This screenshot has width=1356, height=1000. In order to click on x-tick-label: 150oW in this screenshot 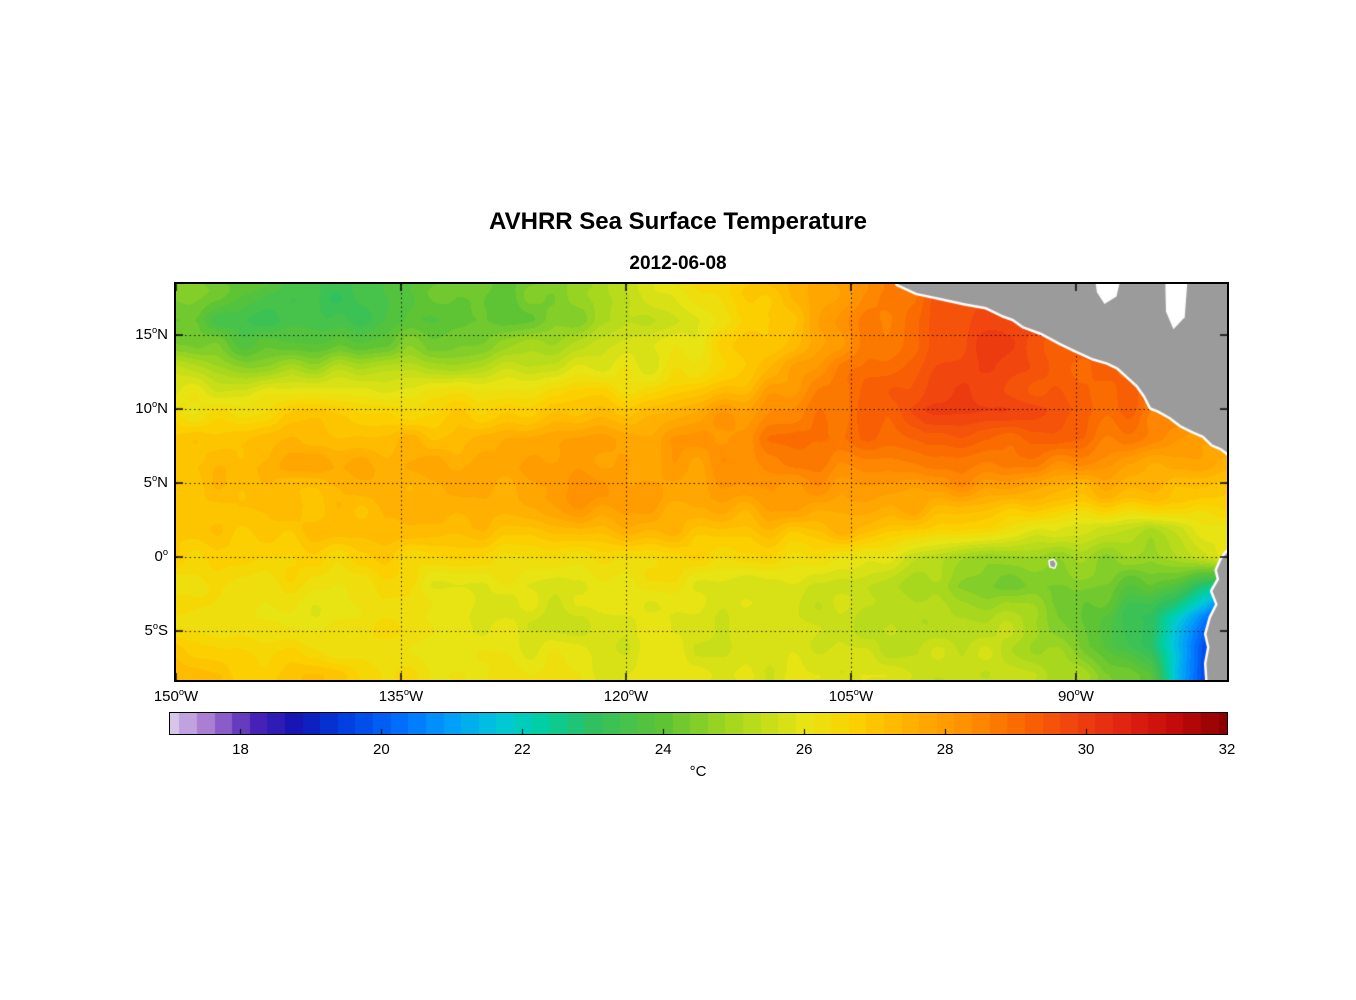, I will do `click(176, 696)`.